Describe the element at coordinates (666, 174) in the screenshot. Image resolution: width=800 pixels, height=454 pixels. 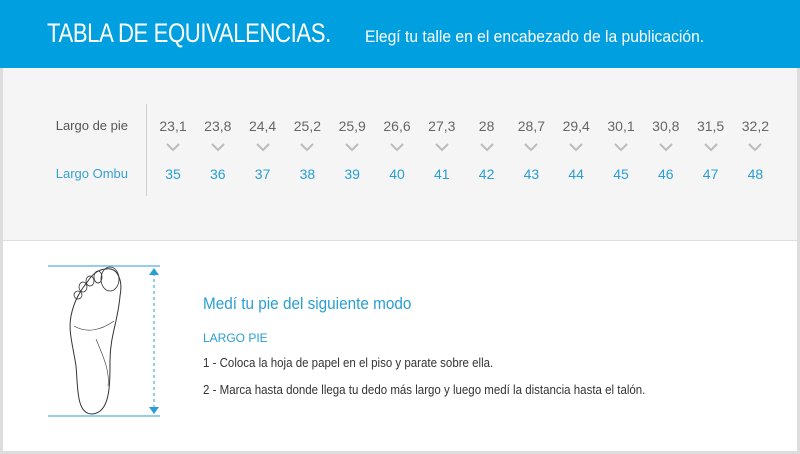
I see `ombu-size-value: 46` at that location.